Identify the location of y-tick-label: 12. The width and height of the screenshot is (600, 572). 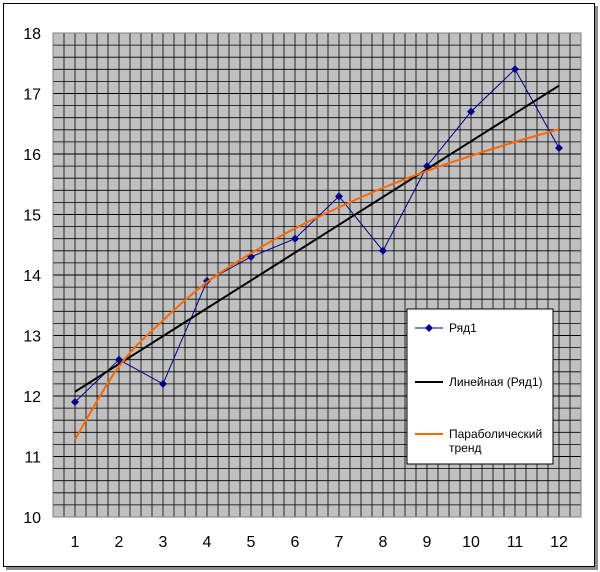
(32, 397).